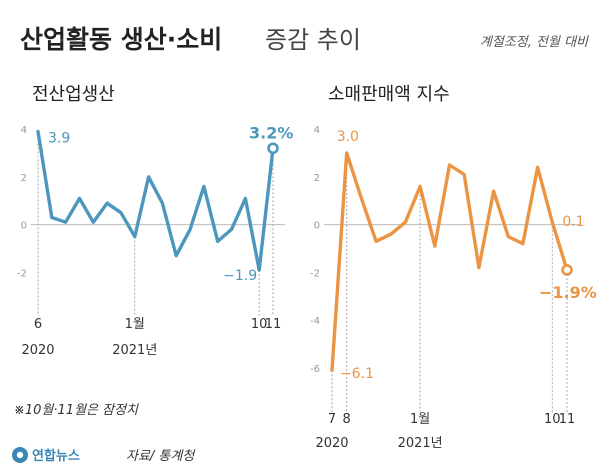 This screenshot has width=600, height=475. I want to click on x-tick-label: 8, so click(347, 419).